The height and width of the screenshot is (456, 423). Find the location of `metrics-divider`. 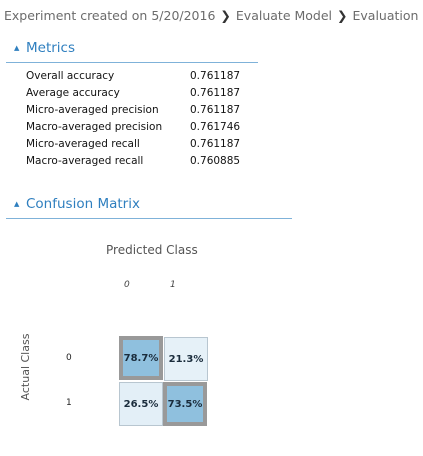

metrics-divider is located at coordinates (132, 62).